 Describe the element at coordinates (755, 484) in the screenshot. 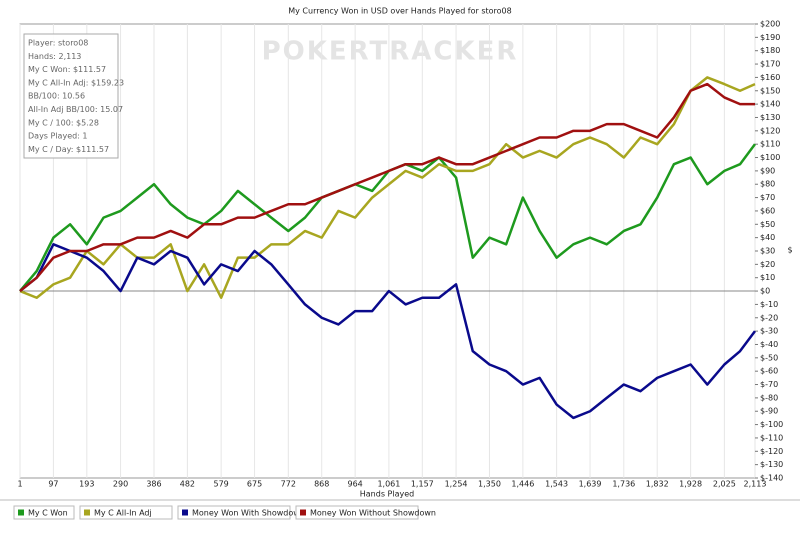

I see `x-tick-label: 2,113` at that location.